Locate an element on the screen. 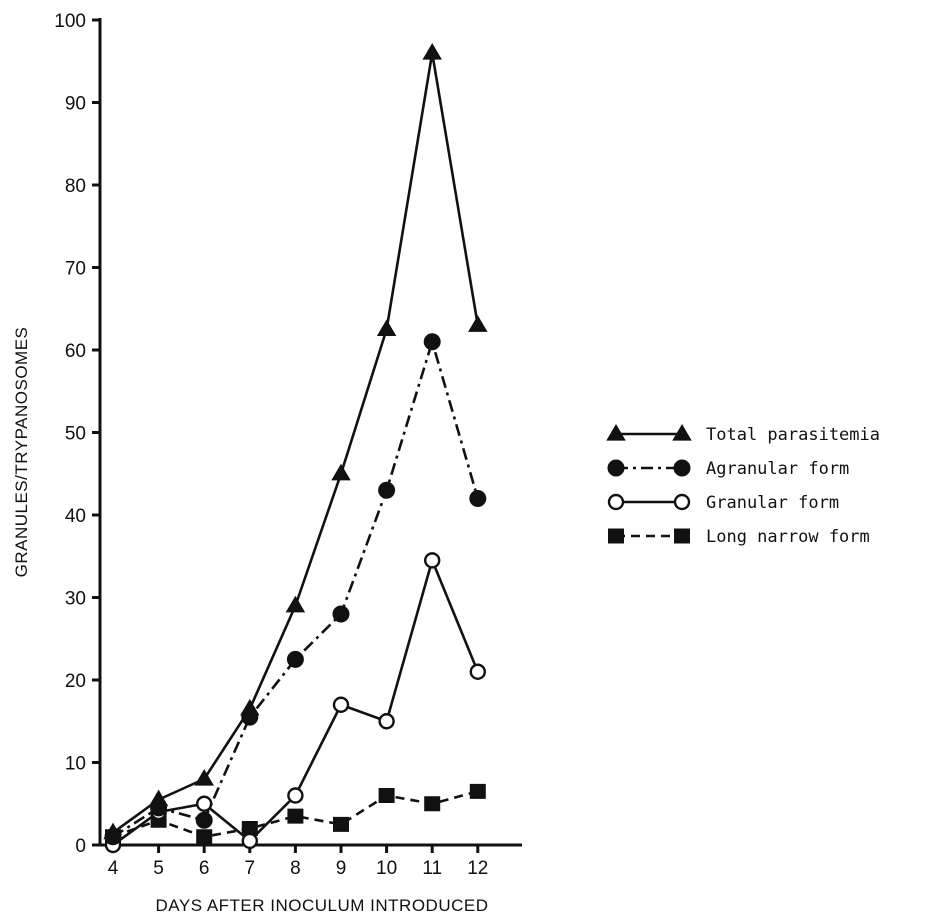 The width and height of the screenshot is (928, 917). y-tick-label: 100 is located at coordinates (70, 21).